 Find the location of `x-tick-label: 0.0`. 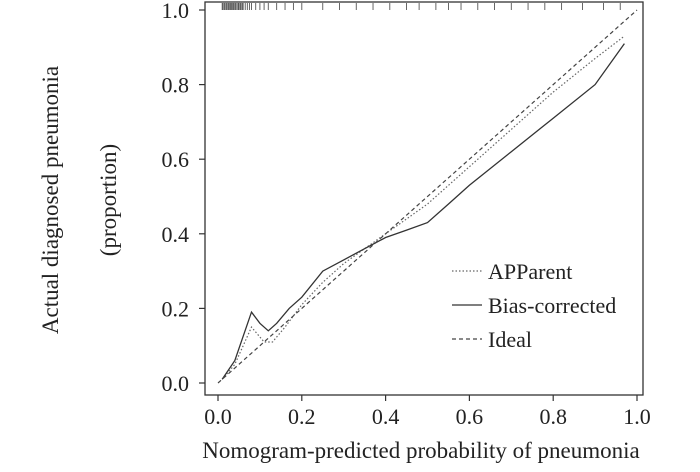

x-tick-label: 0.0 is located at coordinates (218, 416).